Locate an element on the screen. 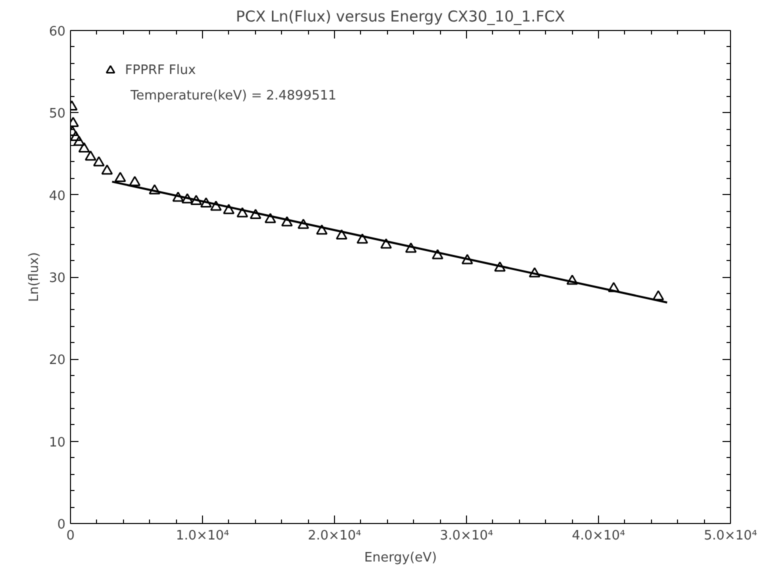 The image size is (777, 573). x-tick-label: 1.0×10⁴ is located at coordinates (203, 536).